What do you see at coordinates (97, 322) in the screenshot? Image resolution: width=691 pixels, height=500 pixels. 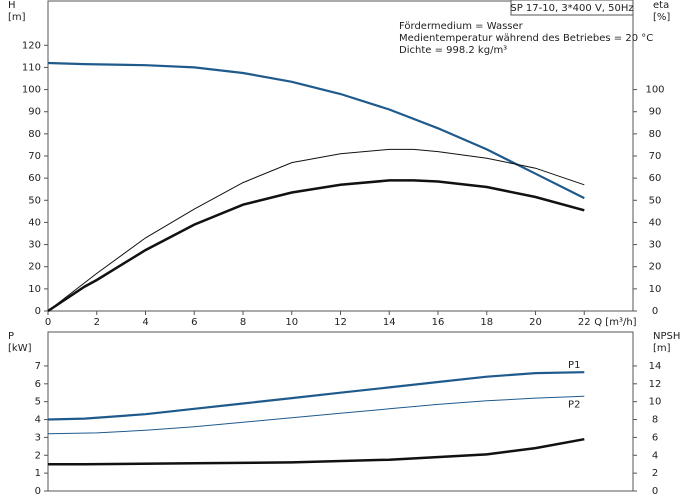 I see `x-tick-label: 2` at bounding box center [97, 322].